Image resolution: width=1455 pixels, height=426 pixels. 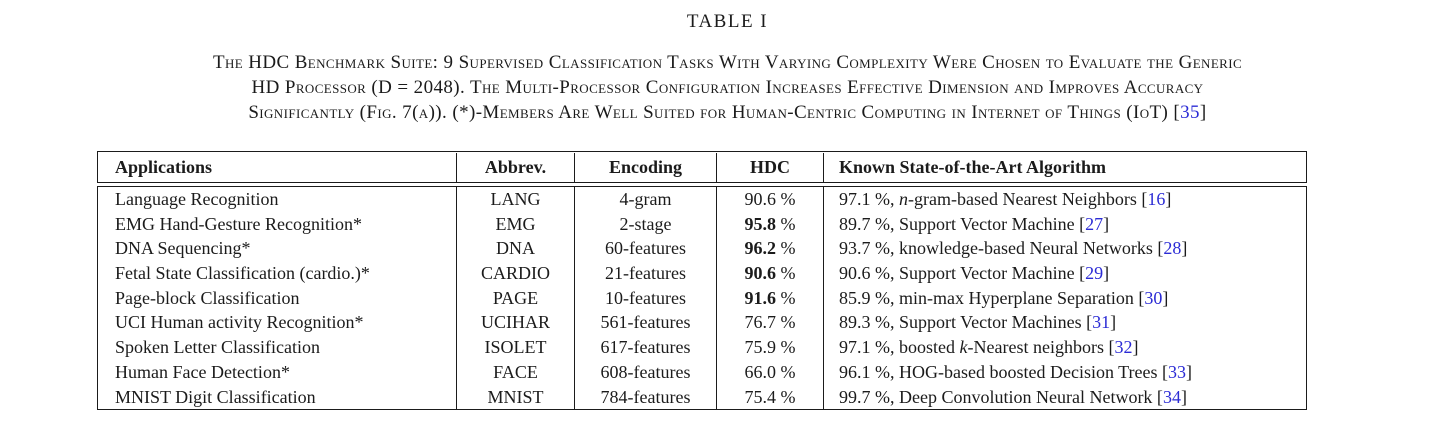 What do you see at coordinates (1101, 322) in the screenshot?
I see `citation-number: 31` at bounding box center [1101, 322].